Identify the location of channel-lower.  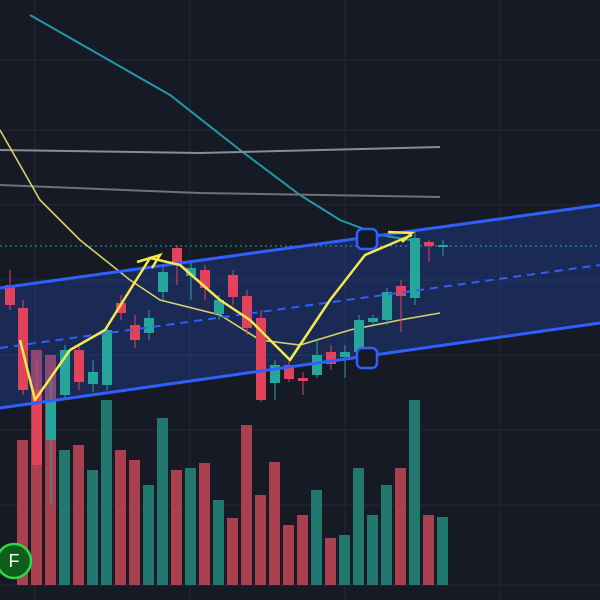
(300, 365).